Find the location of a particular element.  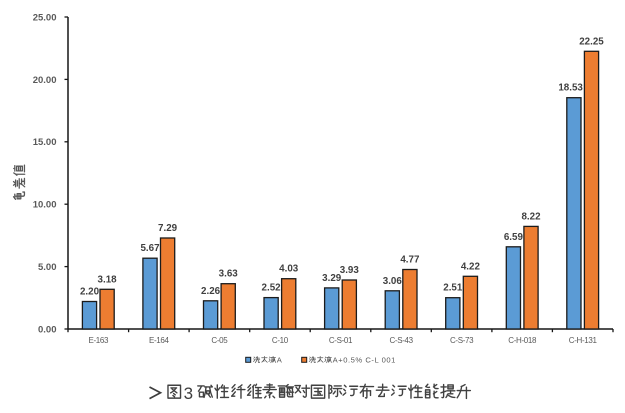

svg-text: E-163 is located at coordinates (98, 340).